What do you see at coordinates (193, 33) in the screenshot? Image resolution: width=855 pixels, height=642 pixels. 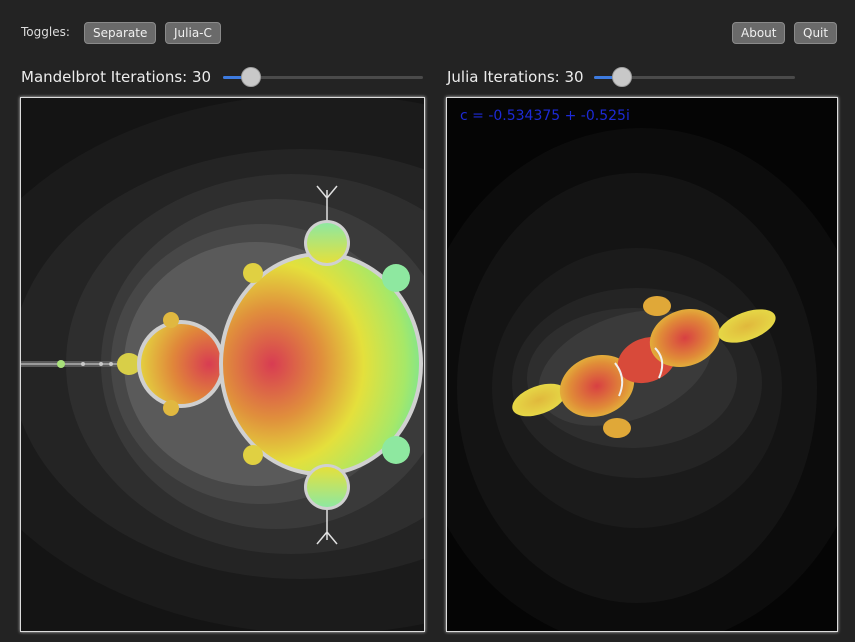 I see `julia-c-button: Julia-C` at bounding box center [193, 33].